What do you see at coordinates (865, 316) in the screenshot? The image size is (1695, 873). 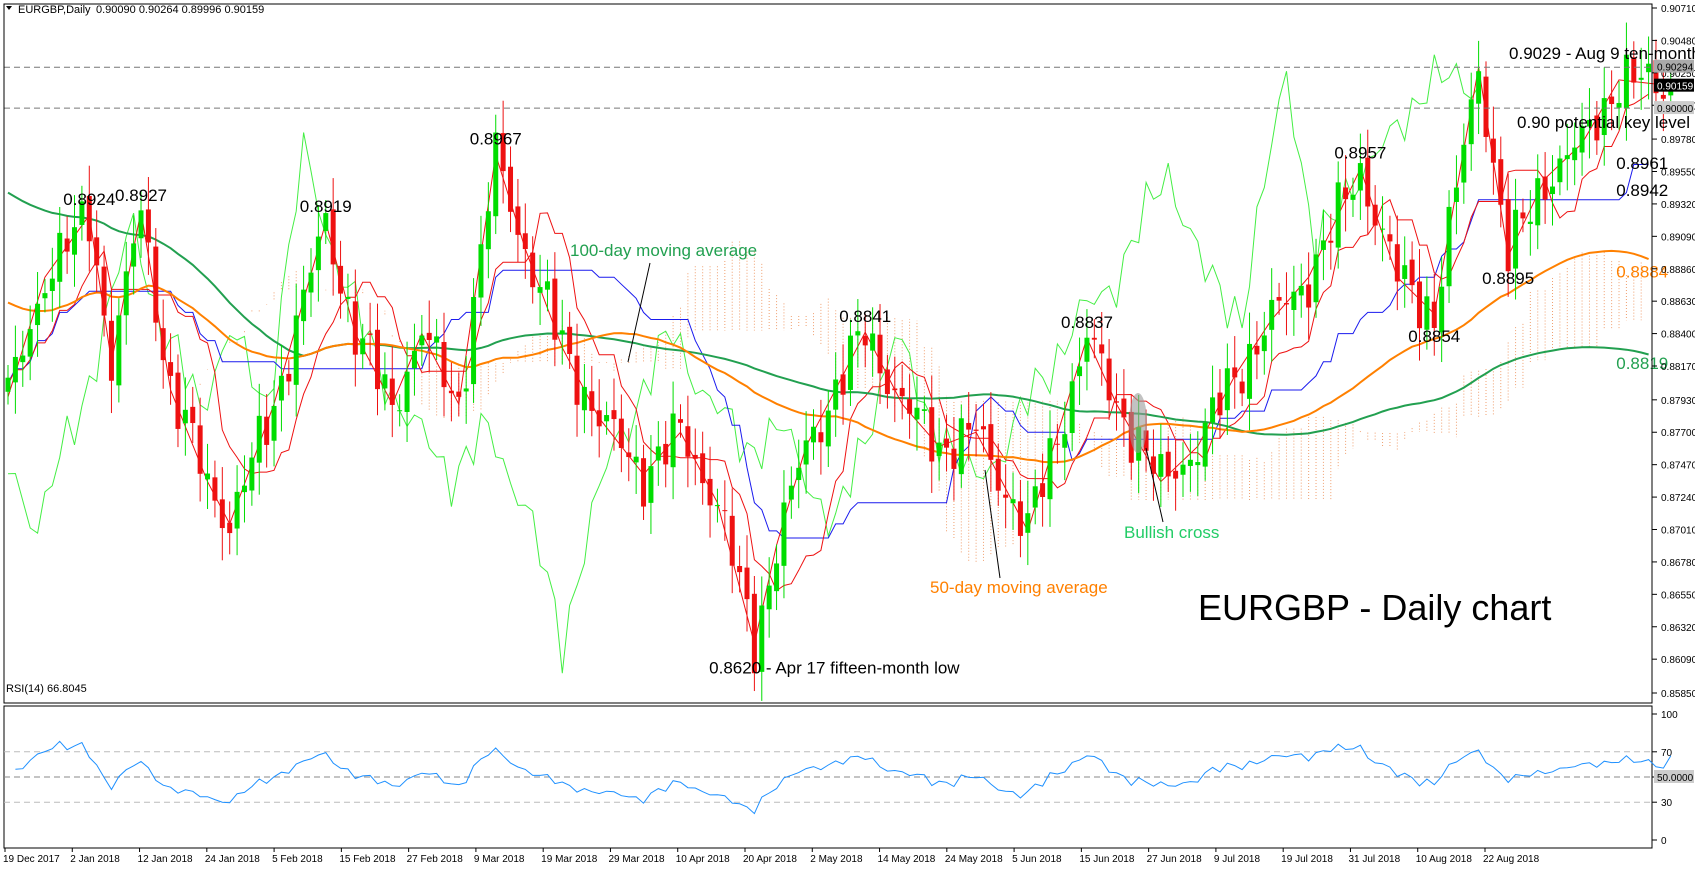 I see `price-annotation: 0.8841` at bounding box center [865, 316].